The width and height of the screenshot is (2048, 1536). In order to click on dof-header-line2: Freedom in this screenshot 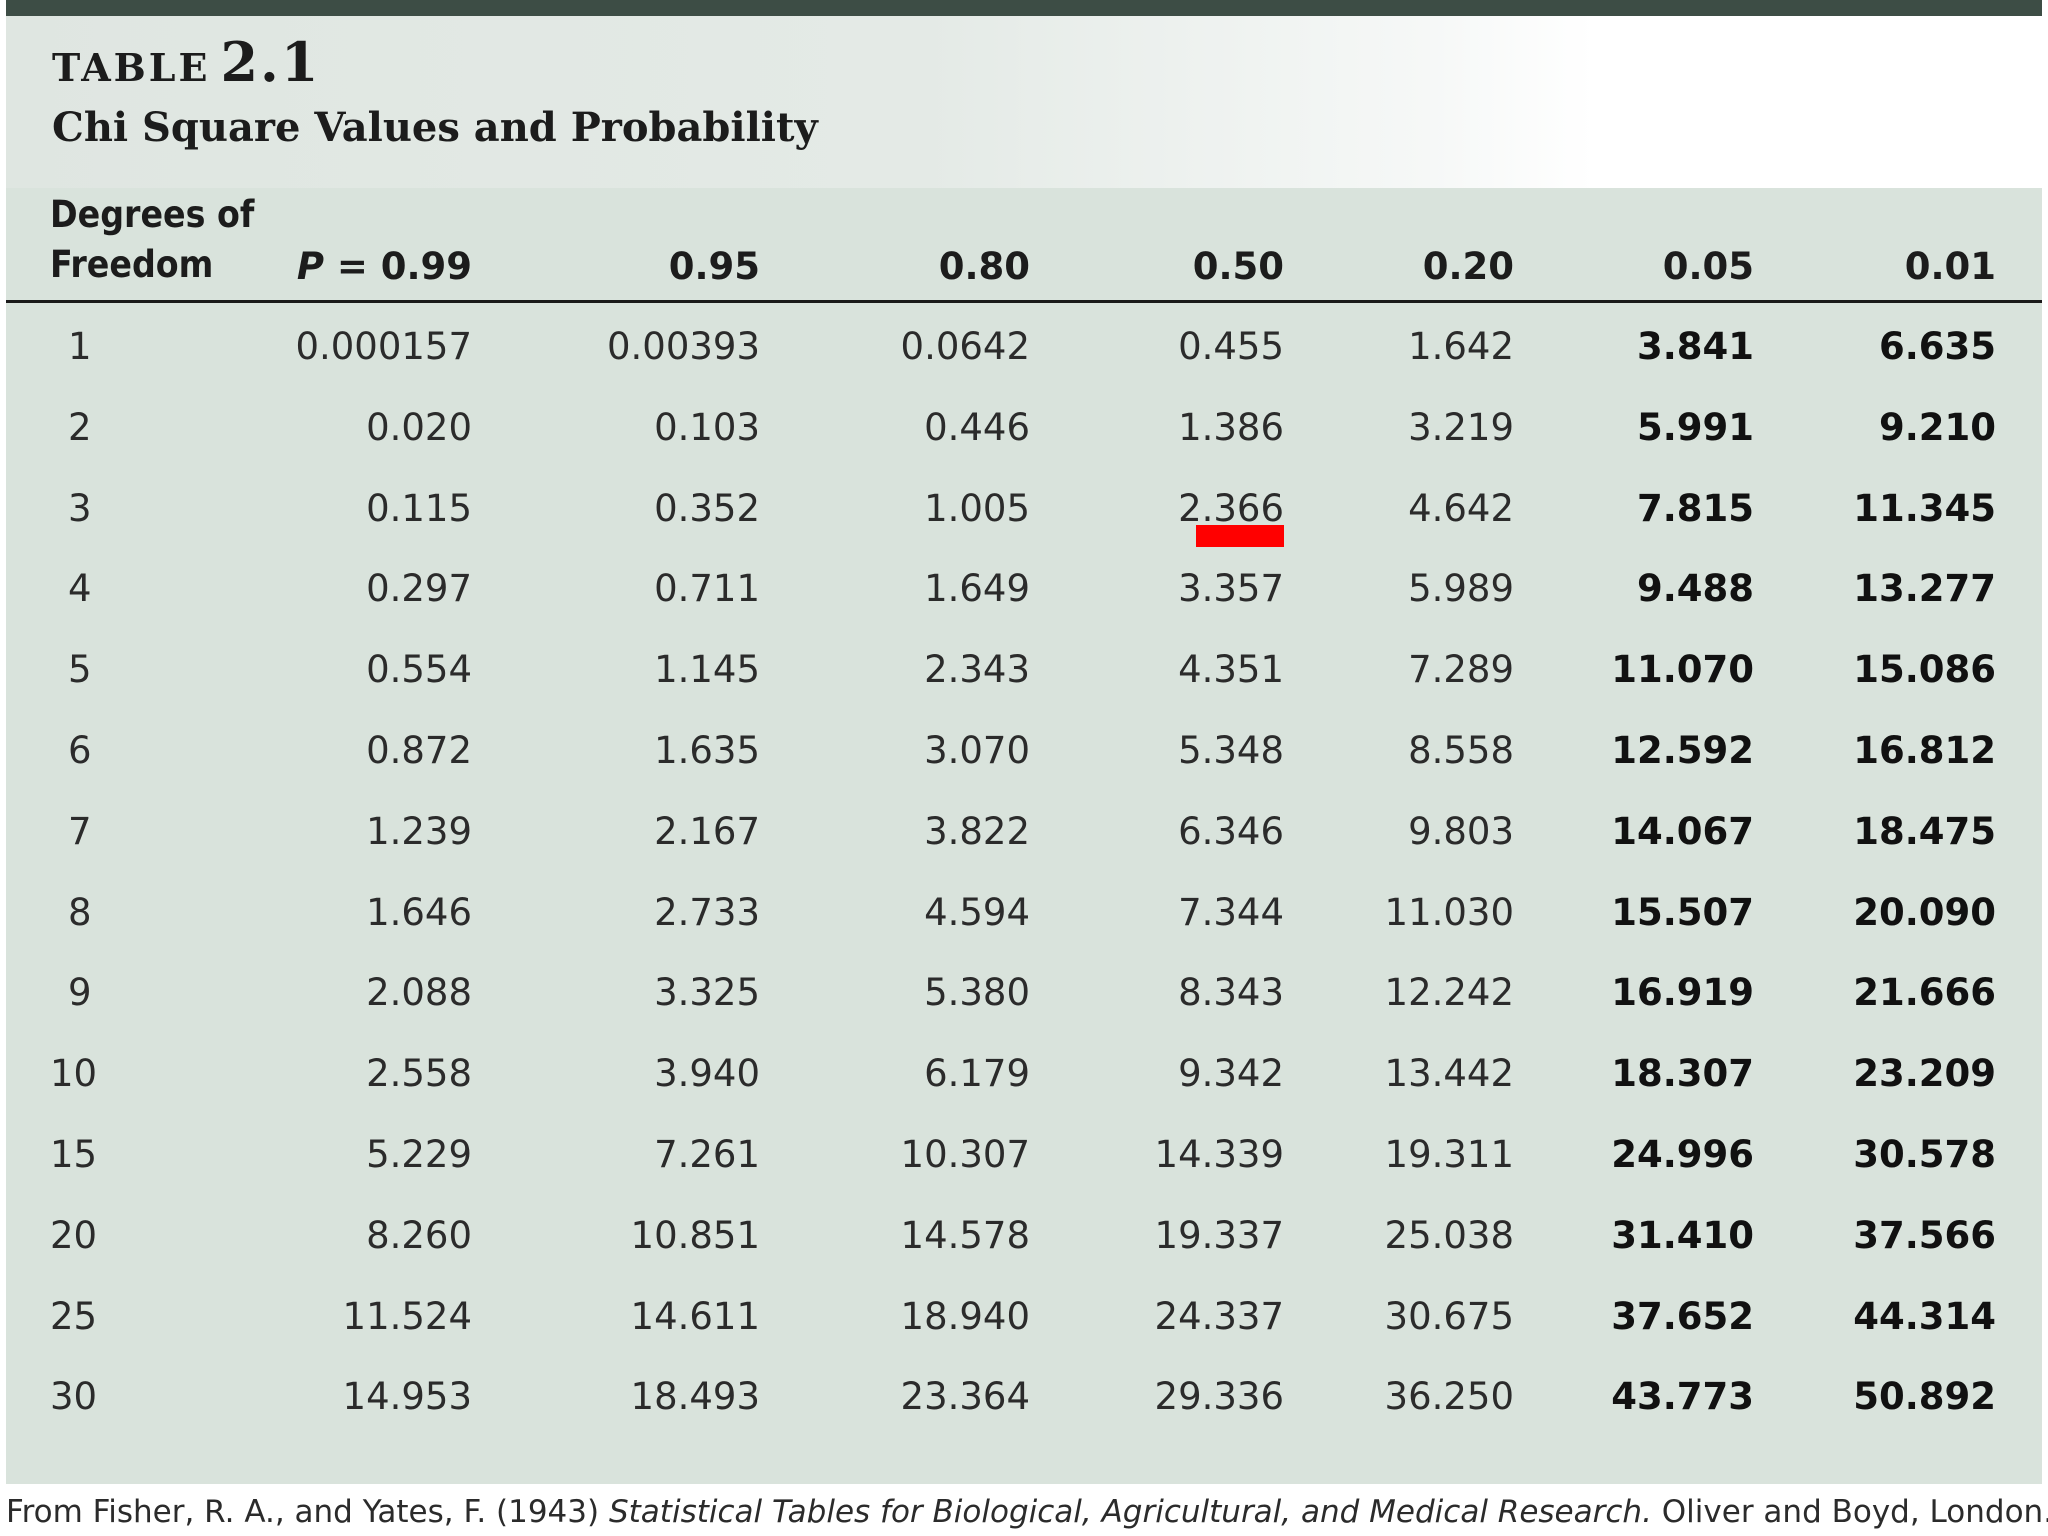, I will do `click(132, 264)`.